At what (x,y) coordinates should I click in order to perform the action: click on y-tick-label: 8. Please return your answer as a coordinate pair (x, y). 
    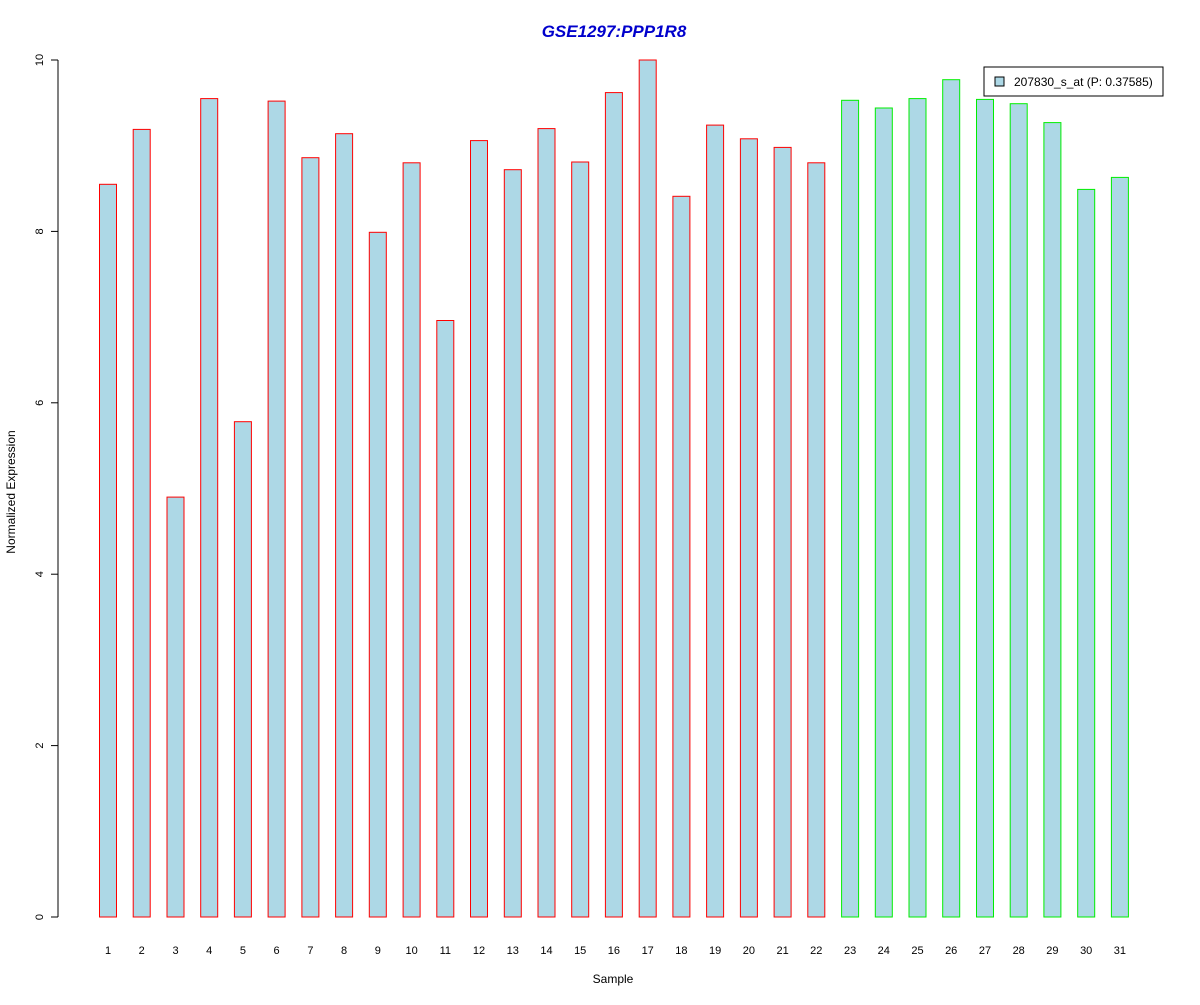
    Looking at the image, I should click on (40, 231).